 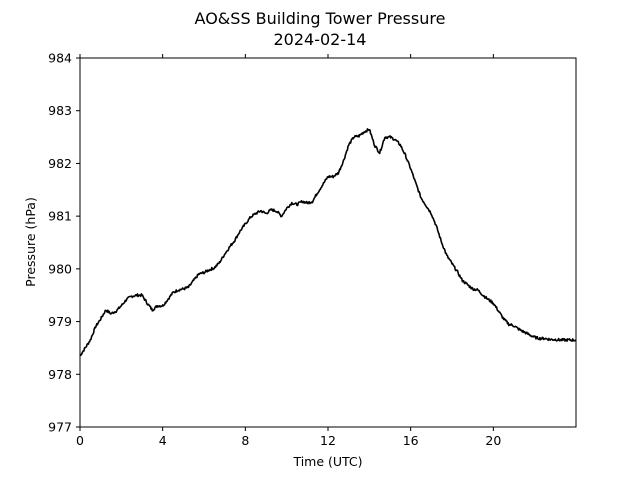 What do you see at coordinates (245, 440) in the screenshot?
I see `x-tick-label: 8` at bounding box center [245, 440].